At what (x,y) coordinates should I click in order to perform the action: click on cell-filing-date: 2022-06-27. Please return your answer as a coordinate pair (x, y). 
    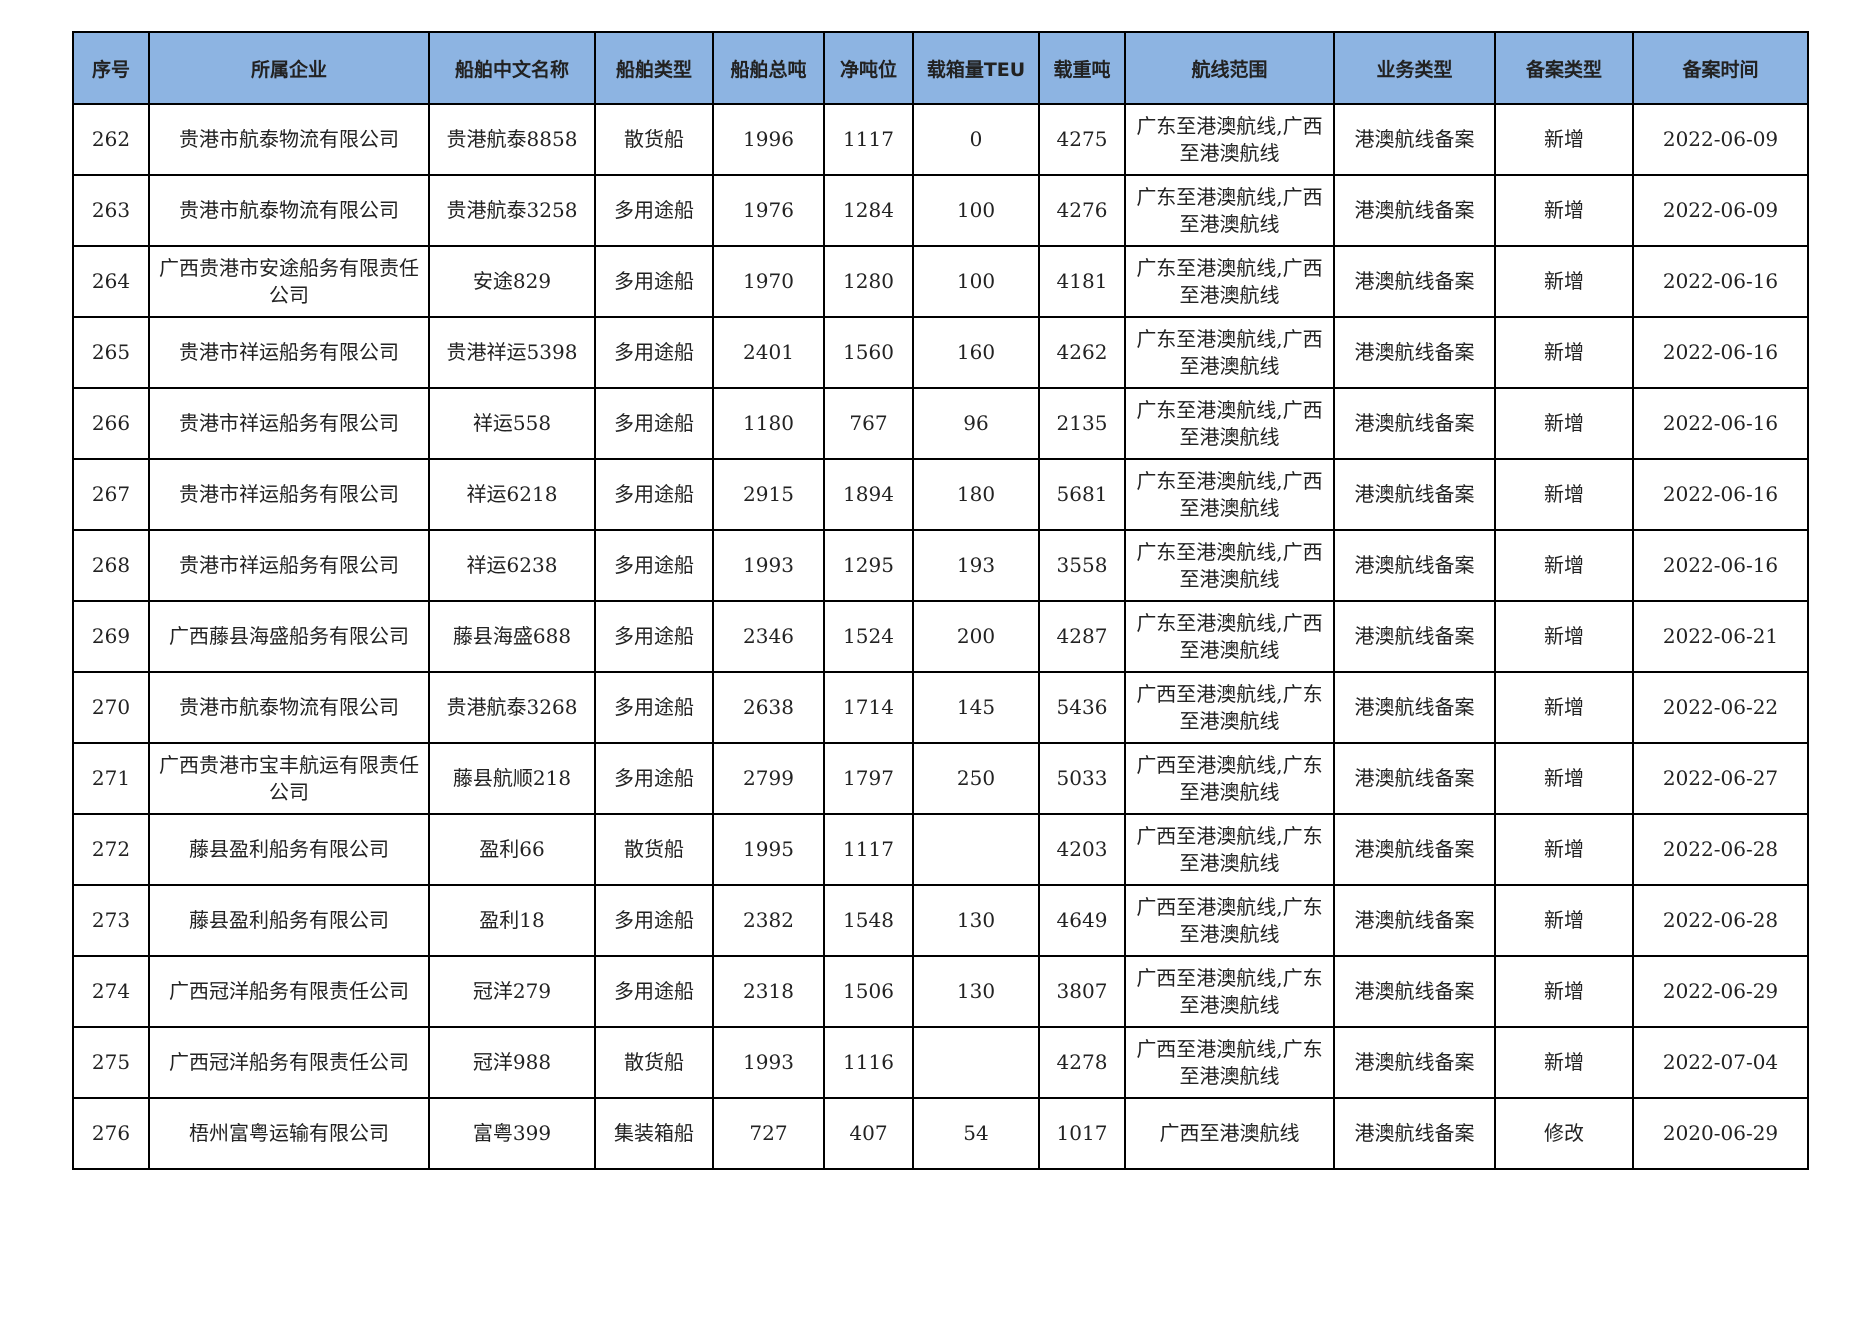
    Looking at the image, I should click on (1720, 778).